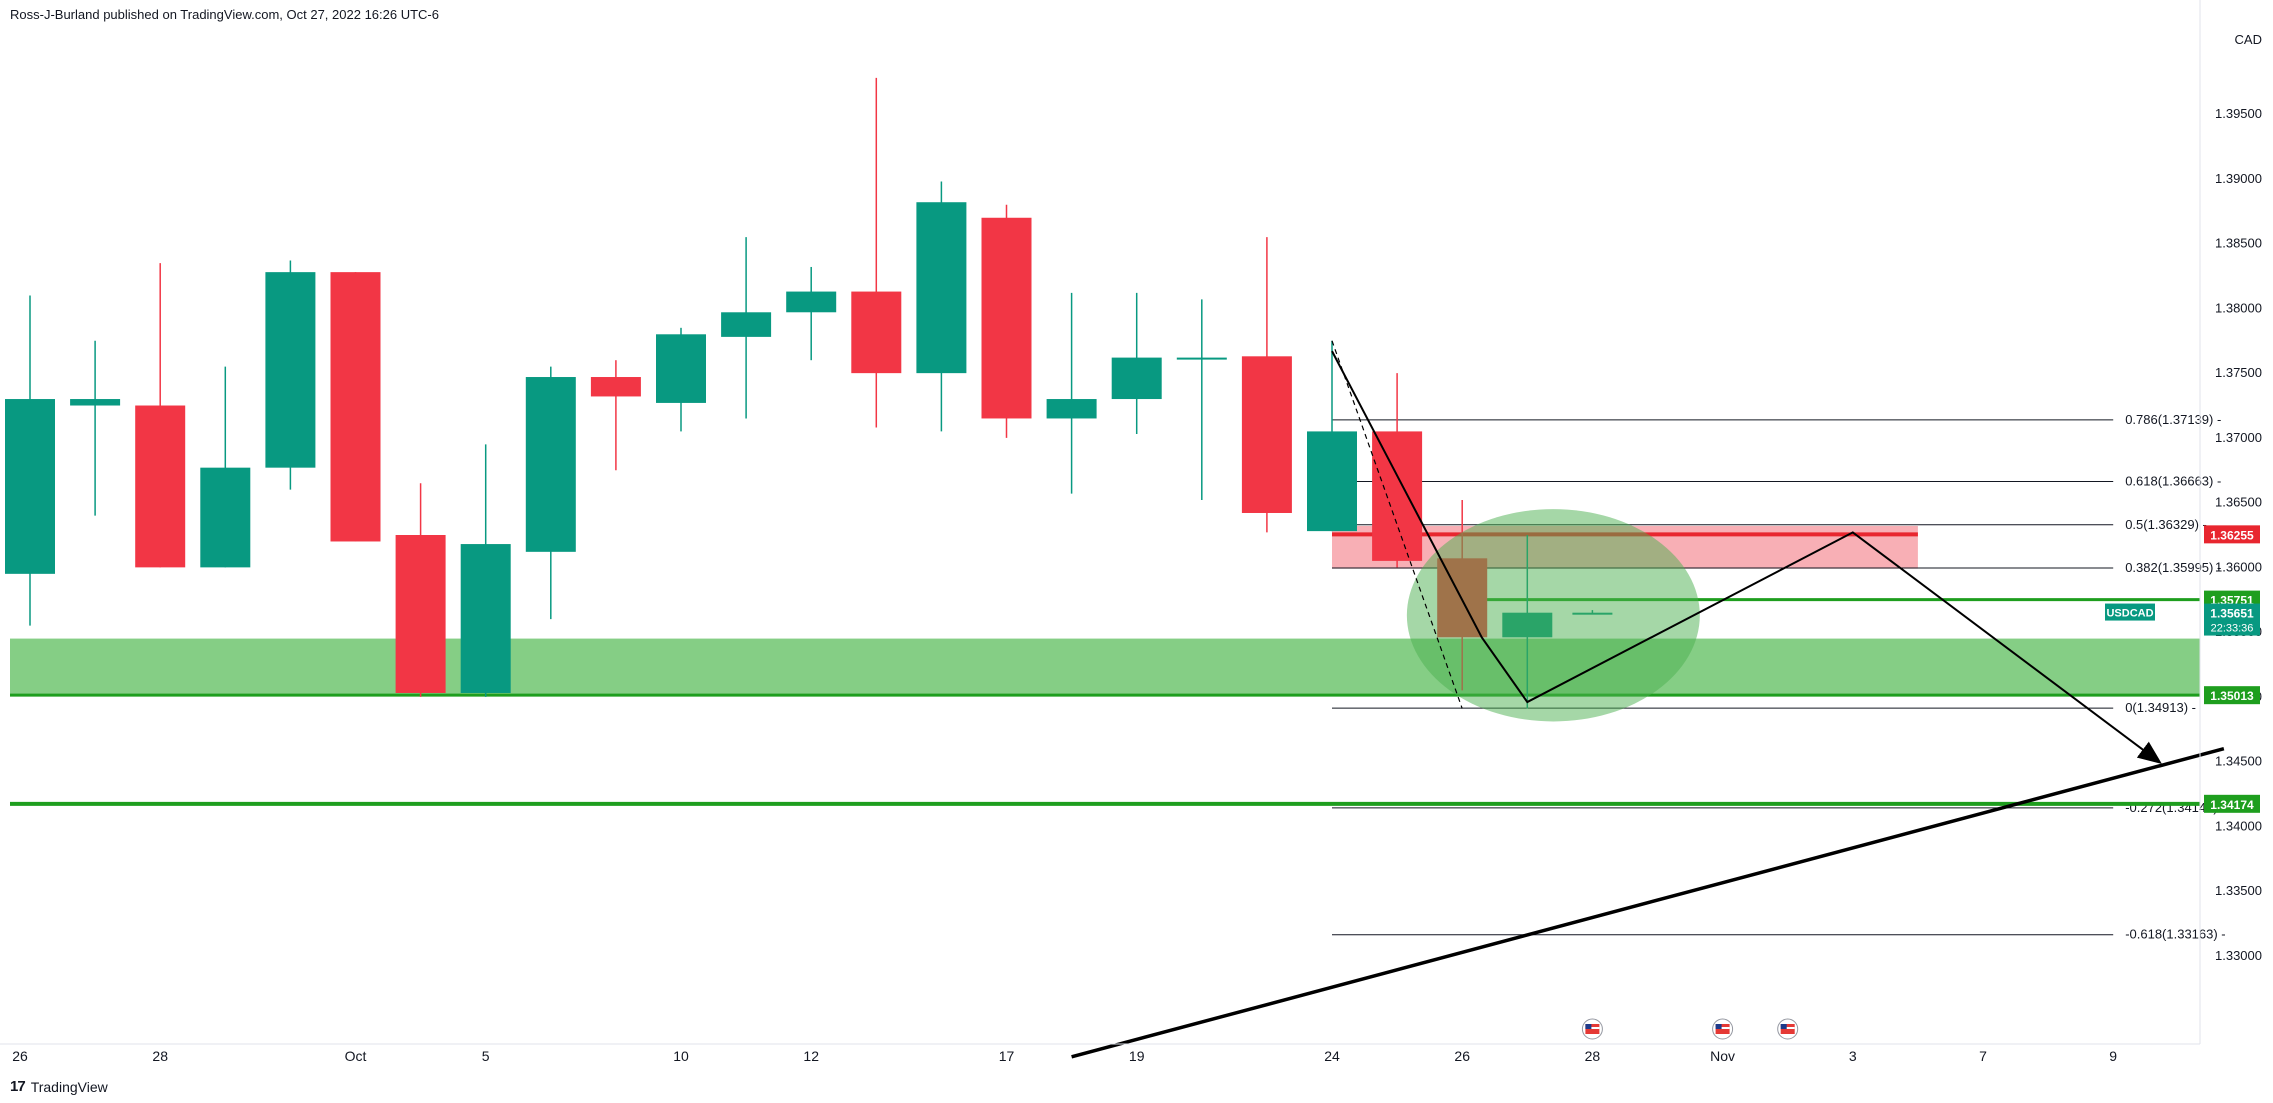 This screenshot has width=2273, height=1103. What do you see at coordinates (18, 1086) in the screenshot?
I see `tradingview-logo-icon: 17` at bounding box center [18, 1086].